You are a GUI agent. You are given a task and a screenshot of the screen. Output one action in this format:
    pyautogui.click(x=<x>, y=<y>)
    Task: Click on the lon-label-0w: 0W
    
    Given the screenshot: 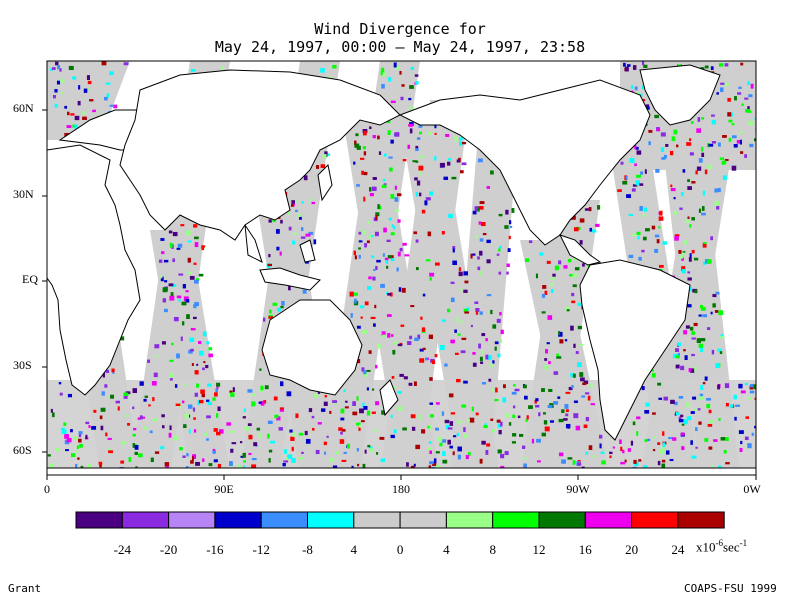 What is the action you would take?
    pyautogui.click(x=752, y=489)
    